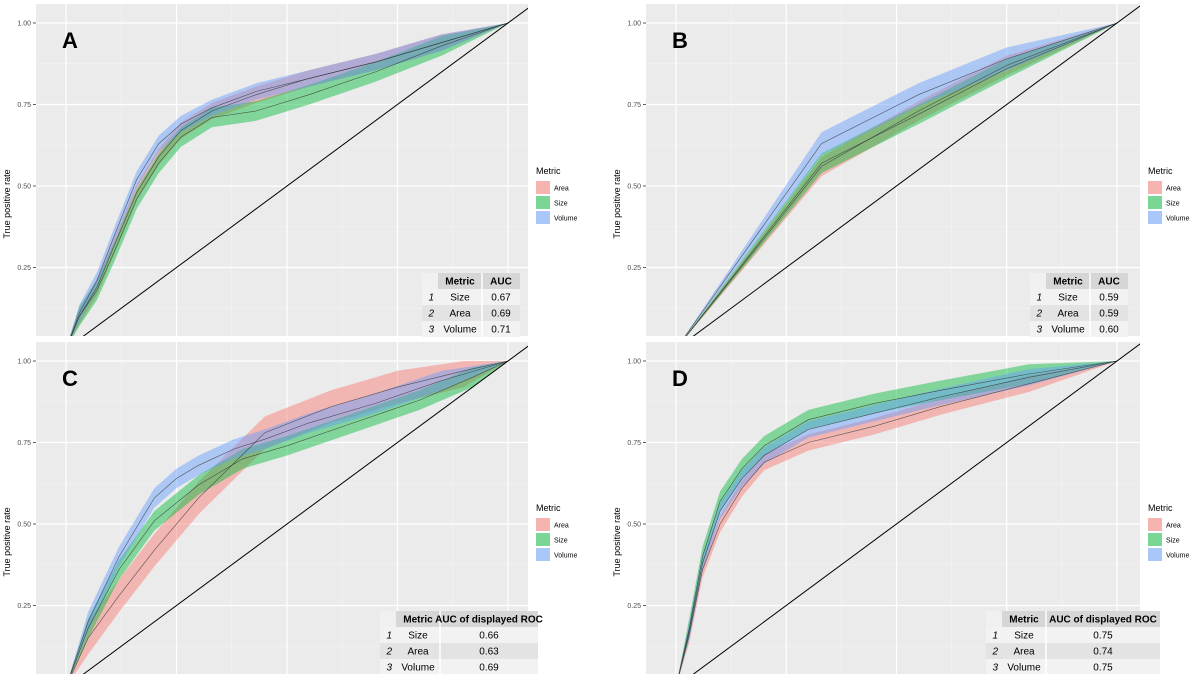 The width and height of the screenshot is (1200, 674). Describe the element at coordinates (1109, 330) in the screenshot. I see `table-cell-auc: 0.60` at that location.